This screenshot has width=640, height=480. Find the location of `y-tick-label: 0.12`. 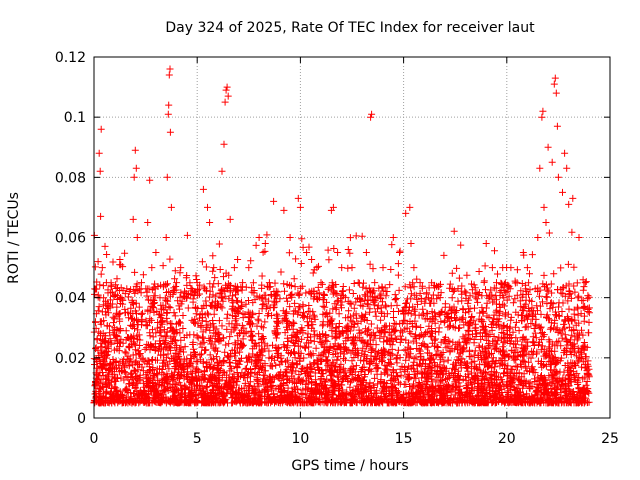

y-tick-label: 0.12 is located at coordinates (70, 58).